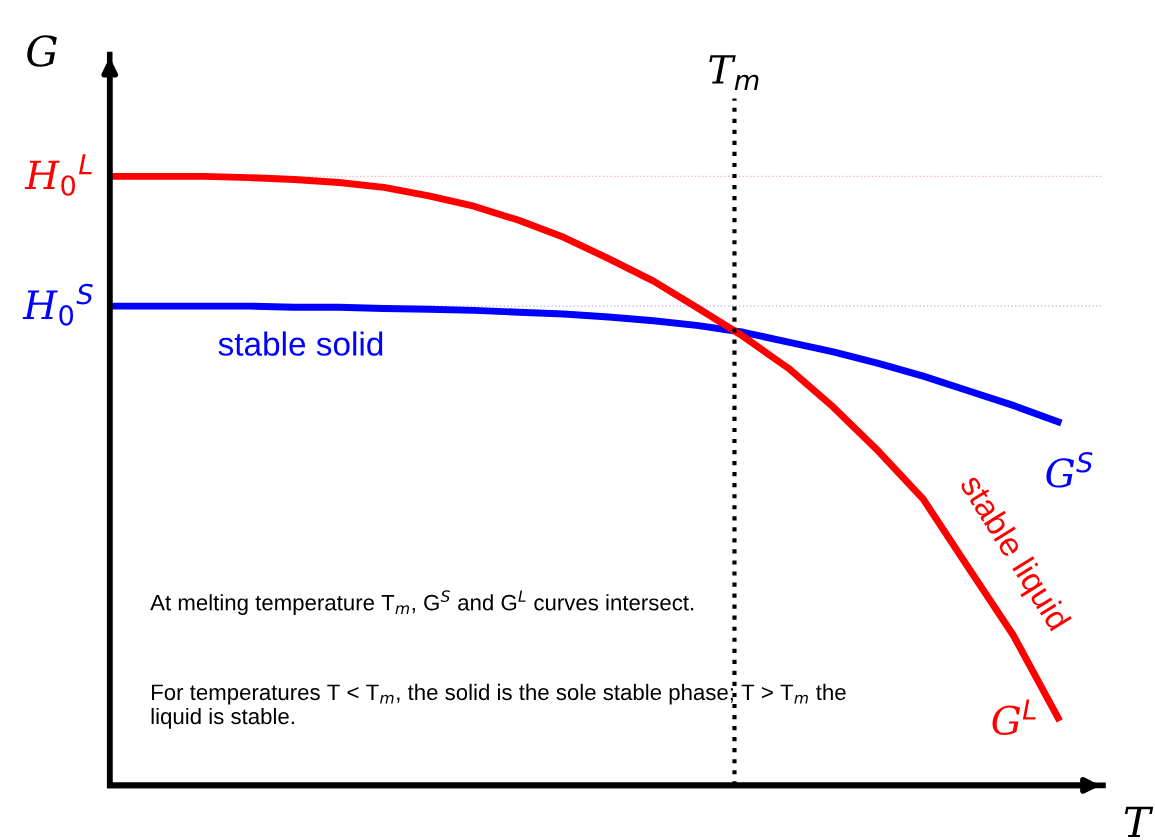  What do you see at coordinates (422, 602) in the screenshot?
I see `annotation: At melting temperature T$_{m}$, G$^{S}$ and G$^{L}$ curves intersect.` at bounding box center [422, 602].